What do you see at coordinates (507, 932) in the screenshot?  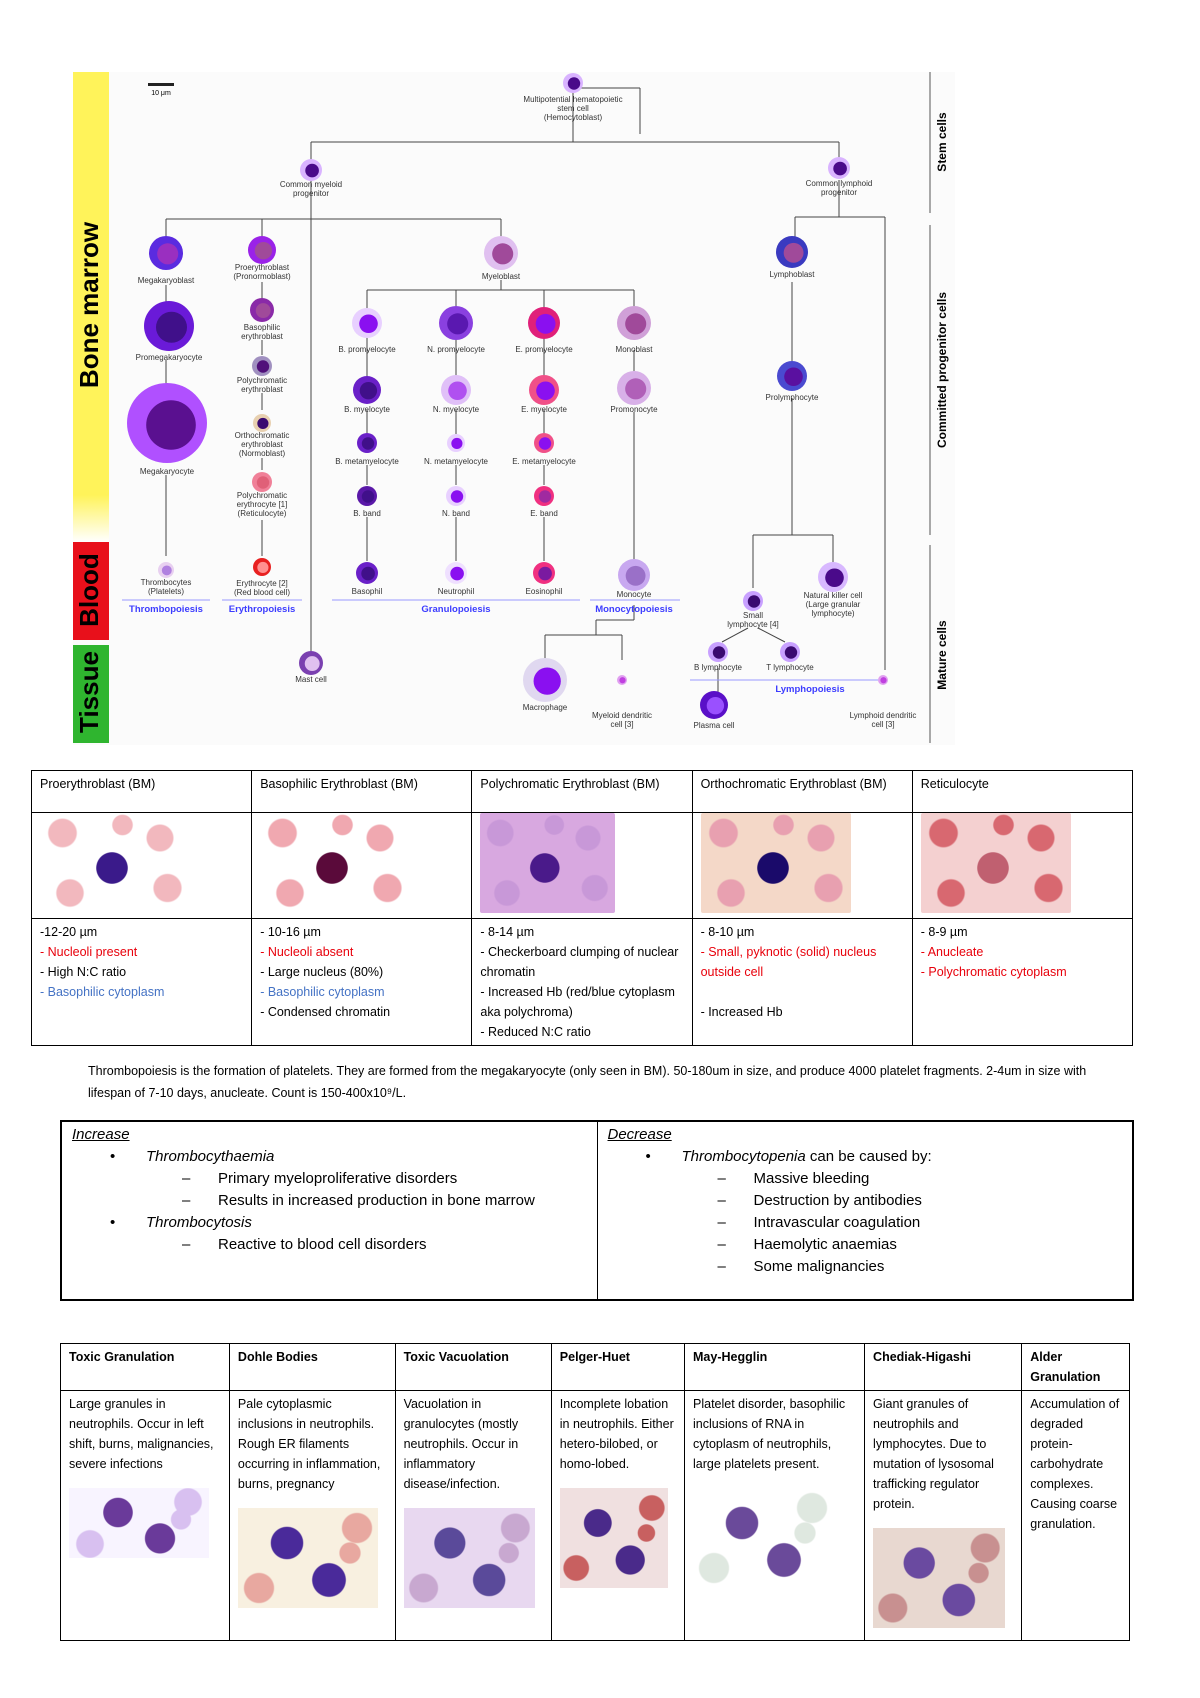 I see `description-line: - 8-14 µm` at bounding box center [507, 932].